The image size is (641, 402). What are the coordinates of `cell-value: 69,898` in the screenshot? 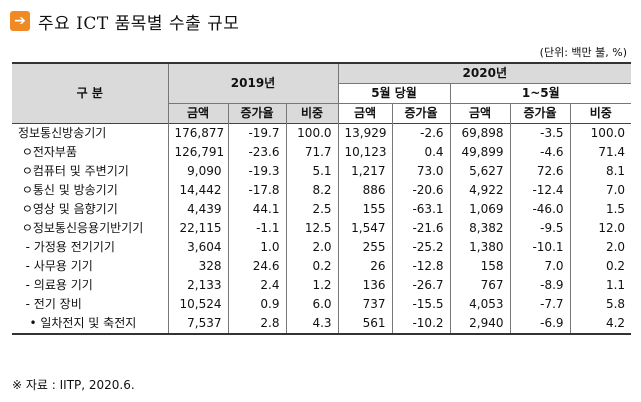 It's located at (480, 133).